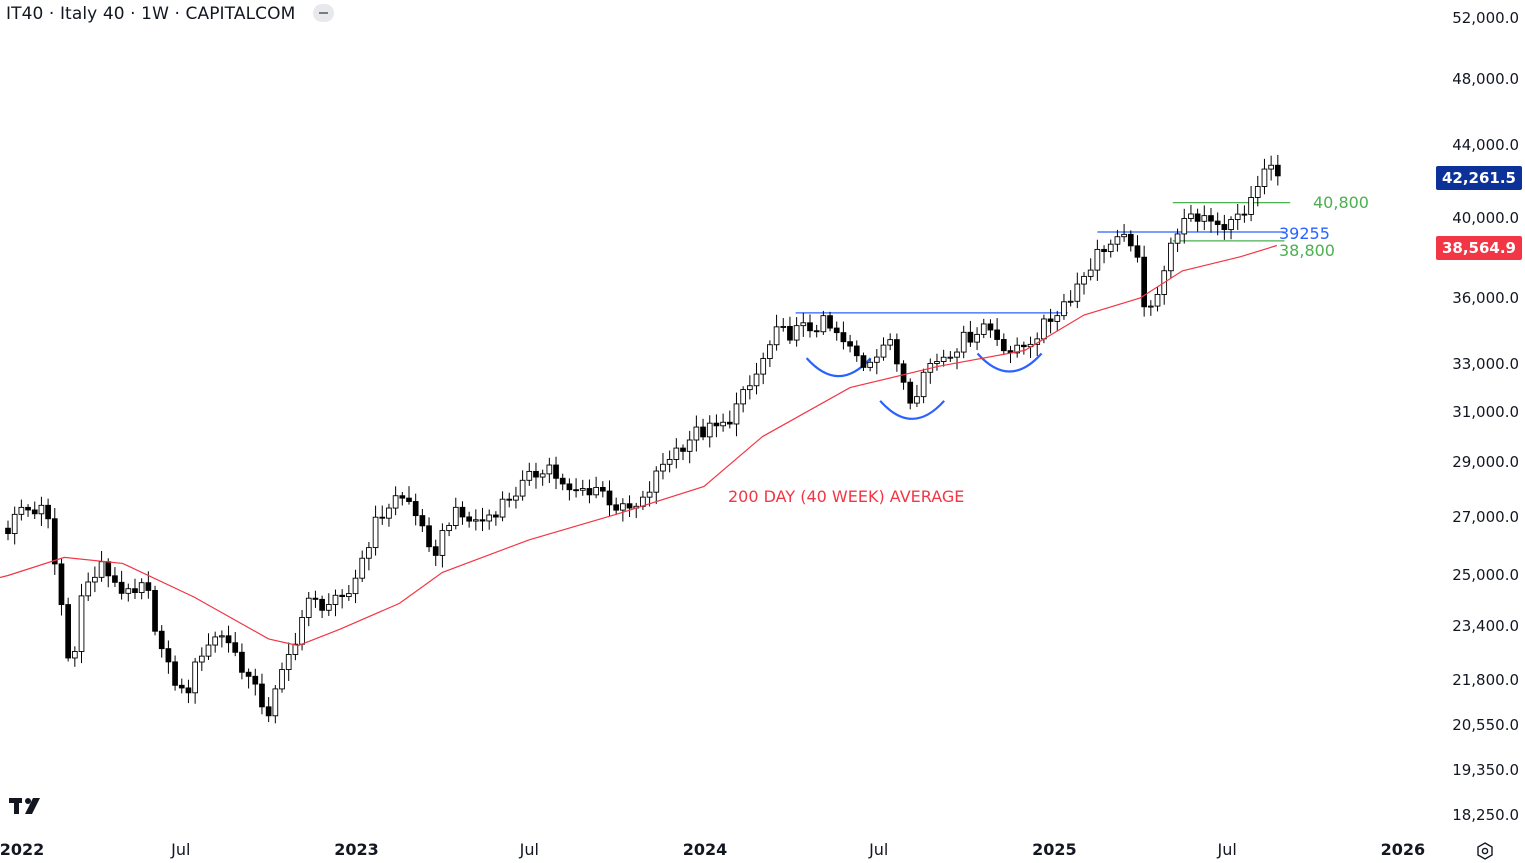  Describe the element at coordinates (28, 806) in the screenshot. I see `tradingview-logo-icon` at that location.